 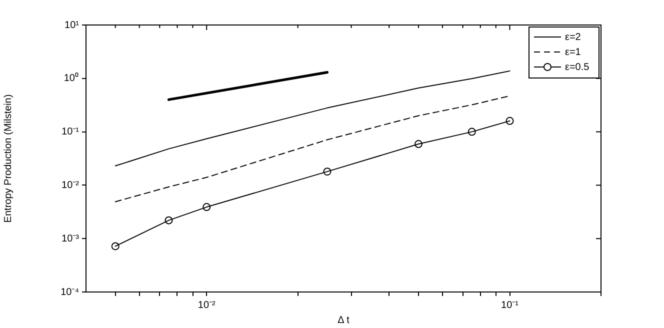 What do you see at coordinates (573, 52) in the screenshot?
I see `legend-label: ε=1` at bounding box center [573, 52].